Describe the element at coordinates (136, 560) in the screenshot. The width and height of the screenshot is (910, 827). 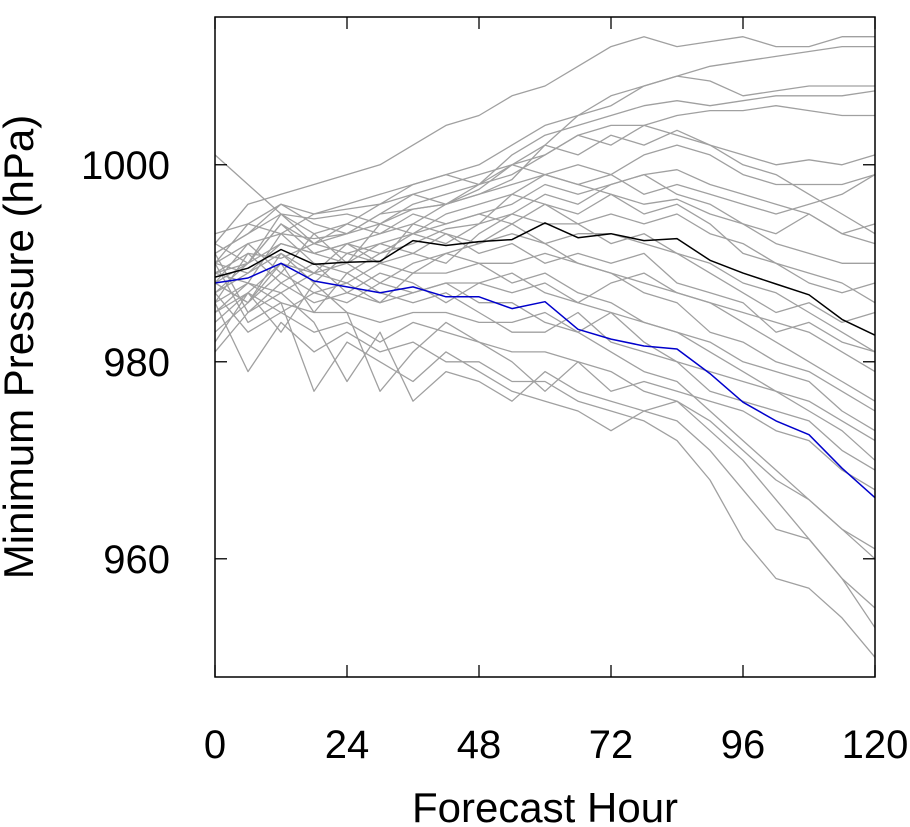
I see `y-tick-label: 960` at that location.